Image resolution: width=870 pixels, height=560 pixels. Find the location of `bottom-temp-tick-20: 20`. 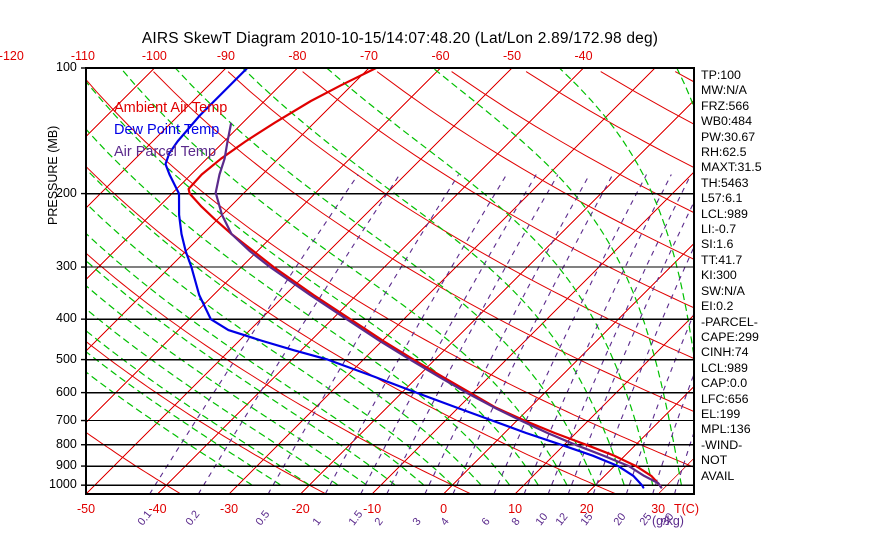

bottom-temp-tick-20: 20 is located at coordinates (586, 509).